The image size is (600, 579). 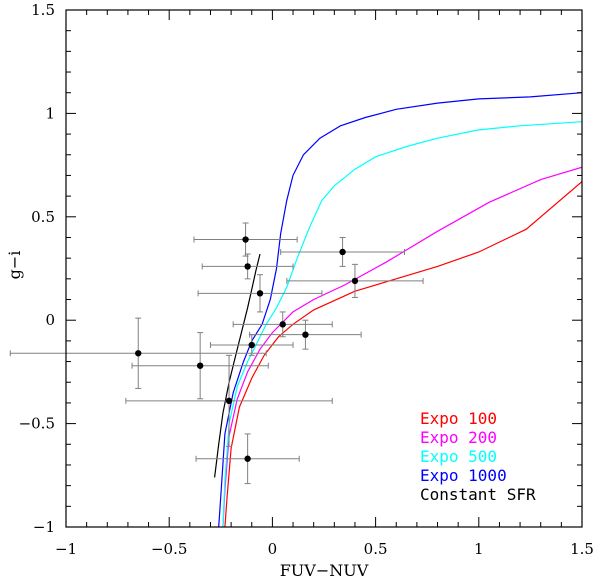 What do you see at coordinates (43, 217) in the screenshot?
I see `y-tick-label: 0.5` at bounding box center [43, 217].